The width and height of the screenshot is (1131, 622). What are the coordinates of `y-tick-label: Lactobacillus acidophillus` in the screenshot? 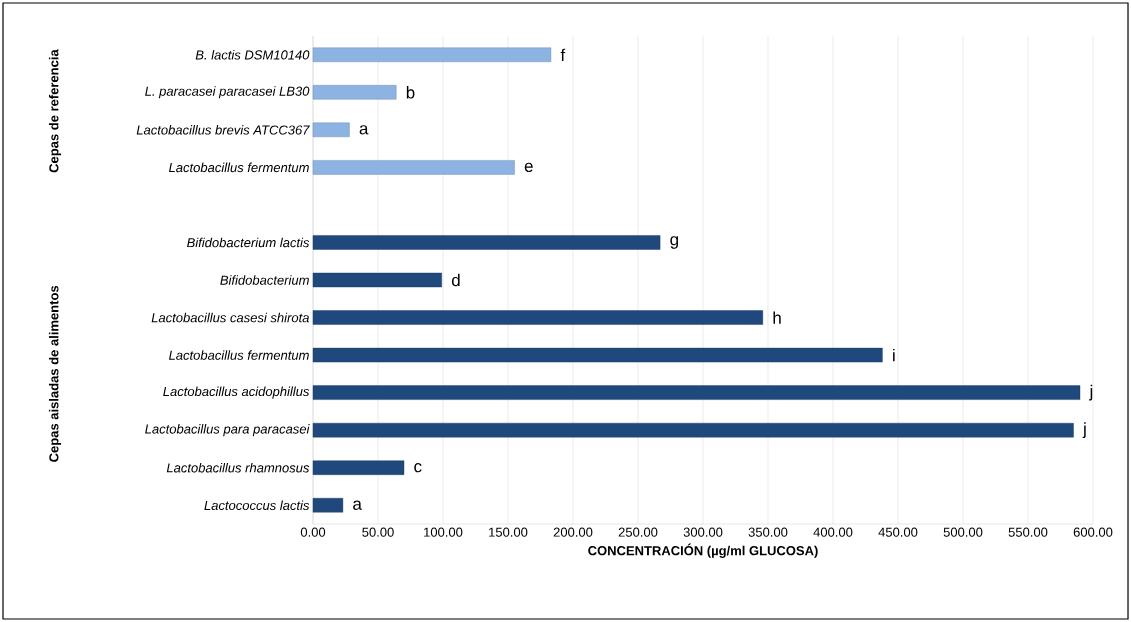 It's located at (236, 392).